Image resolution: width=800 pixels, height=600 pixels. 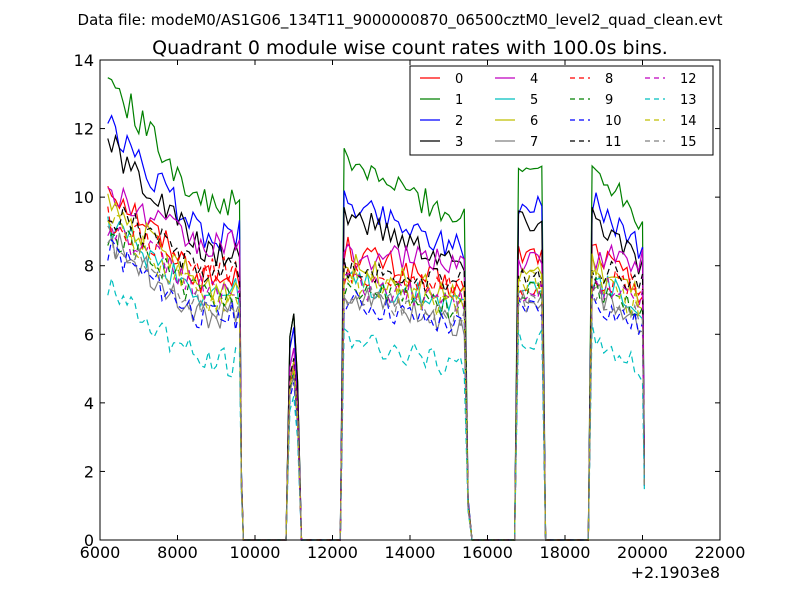 I want to click on legend-label-12: 12, so click(x=688, y=79).